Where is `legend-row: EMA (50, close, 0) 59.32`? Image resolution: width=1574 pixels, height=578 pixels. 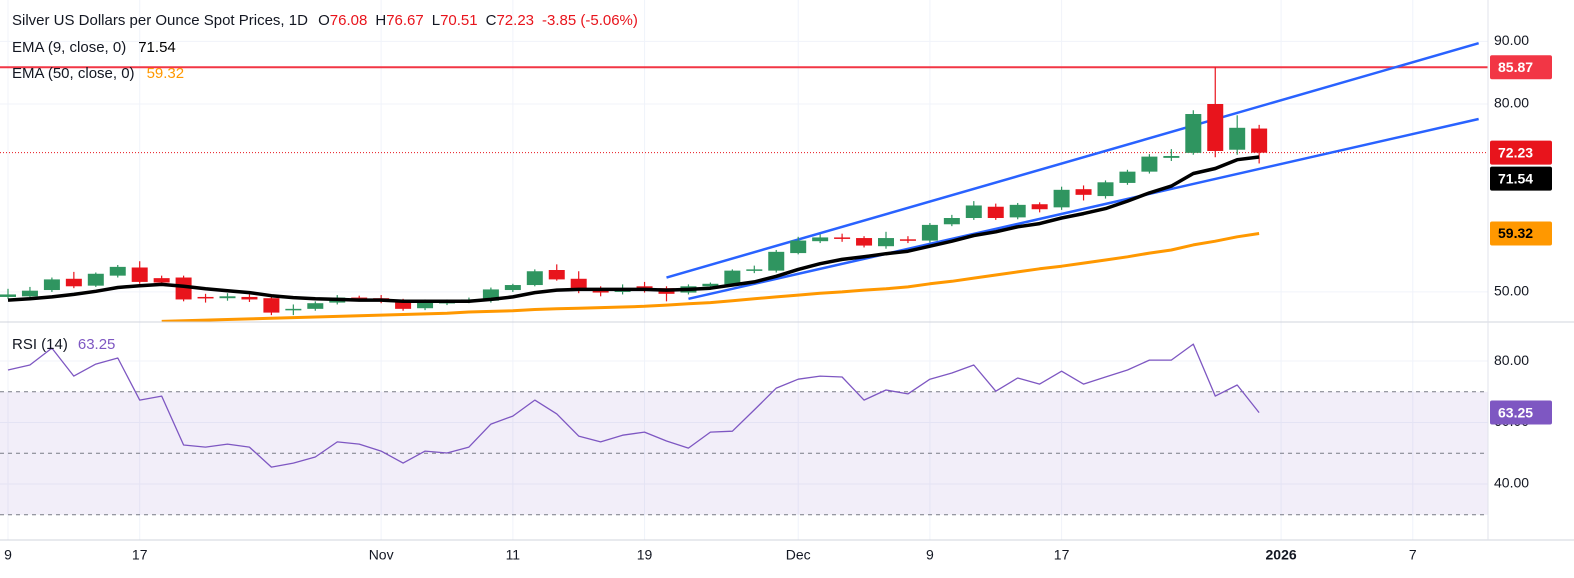
legend-row: EMA (50, close, 0) 59.32 is located at coordinates (101, 73).